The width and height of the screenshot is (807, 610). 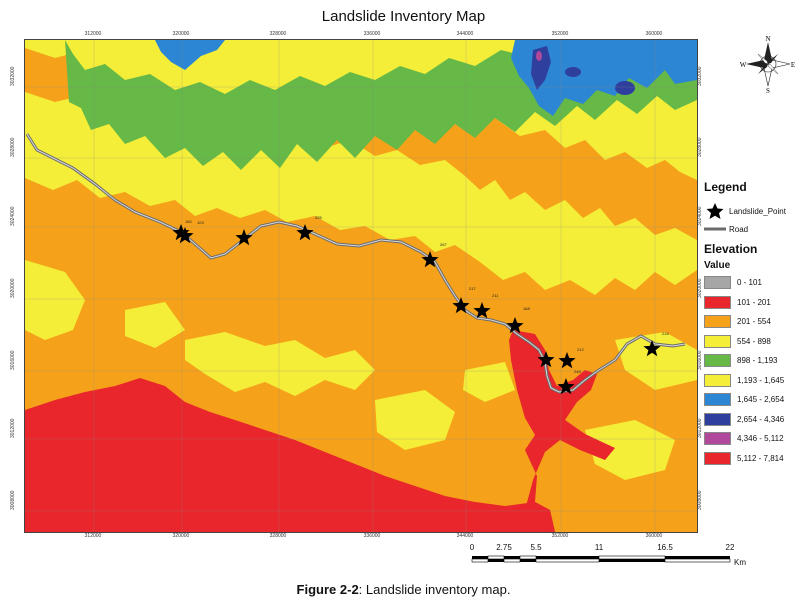 I want to click on elevation-zone-101-201-valley, so click(x=562, y=431).